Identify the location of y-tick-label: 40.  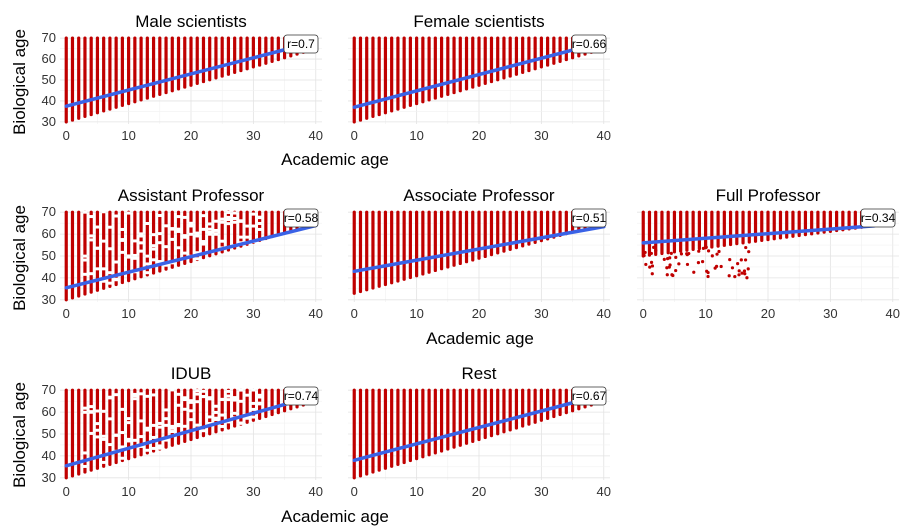
(49, 277).